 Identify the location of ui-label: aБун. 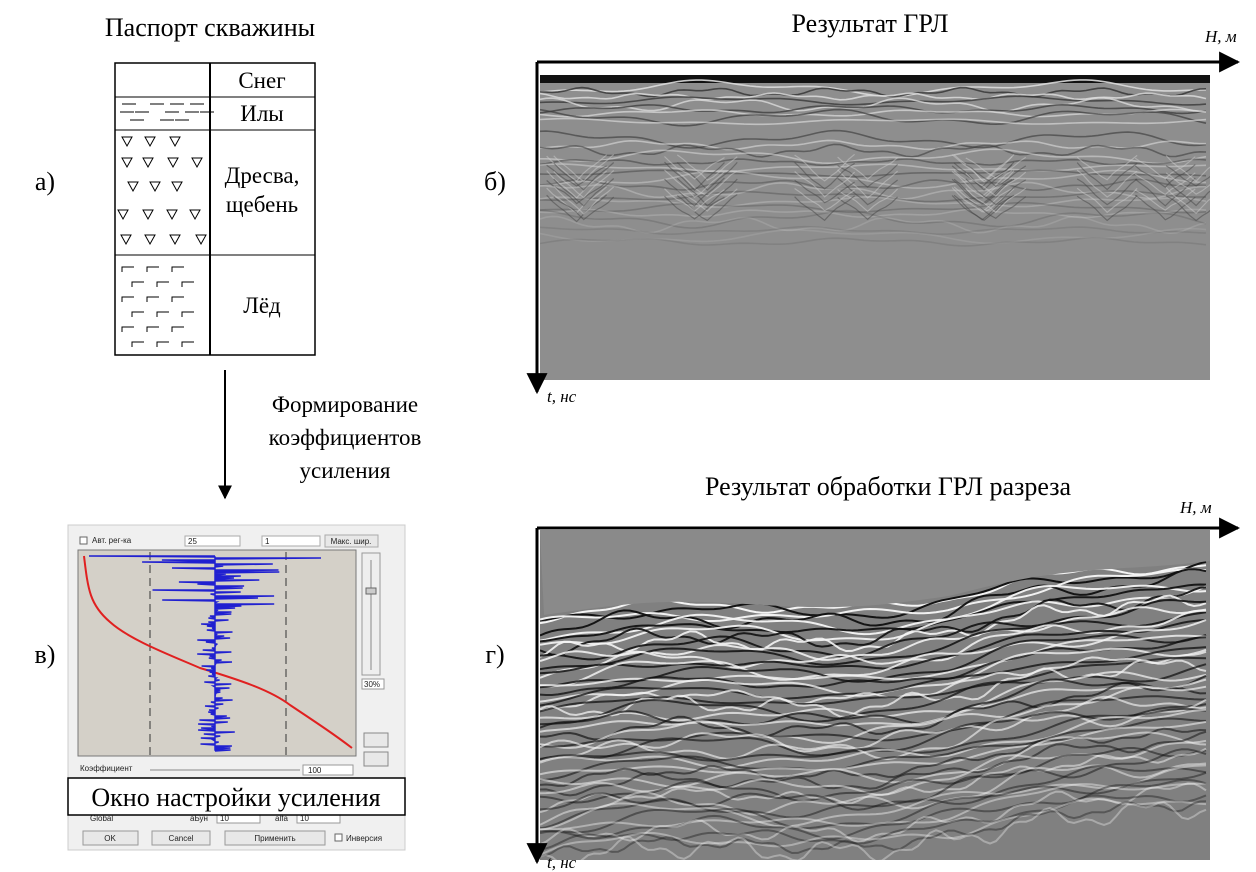
(199, 818).